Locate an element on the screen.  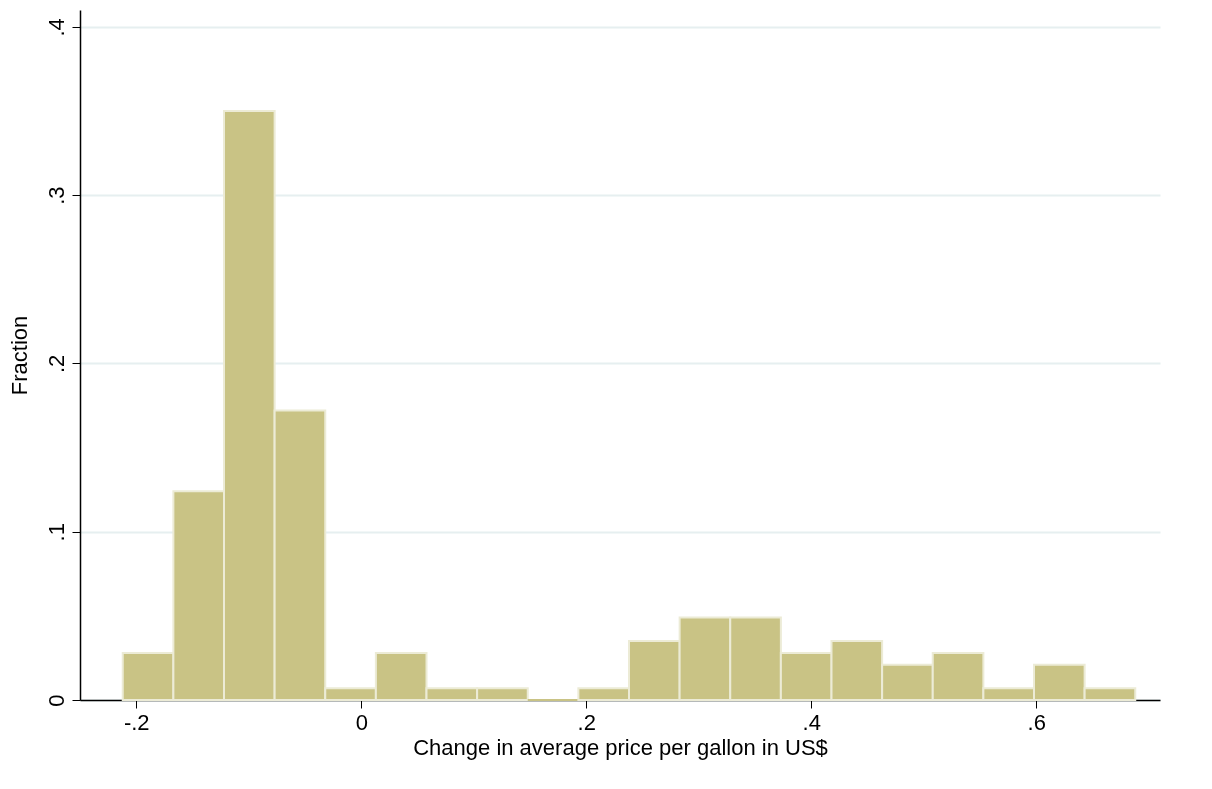
x-axis-title: Change in average price per gallon in US$ is located at coordinates (620, 747).